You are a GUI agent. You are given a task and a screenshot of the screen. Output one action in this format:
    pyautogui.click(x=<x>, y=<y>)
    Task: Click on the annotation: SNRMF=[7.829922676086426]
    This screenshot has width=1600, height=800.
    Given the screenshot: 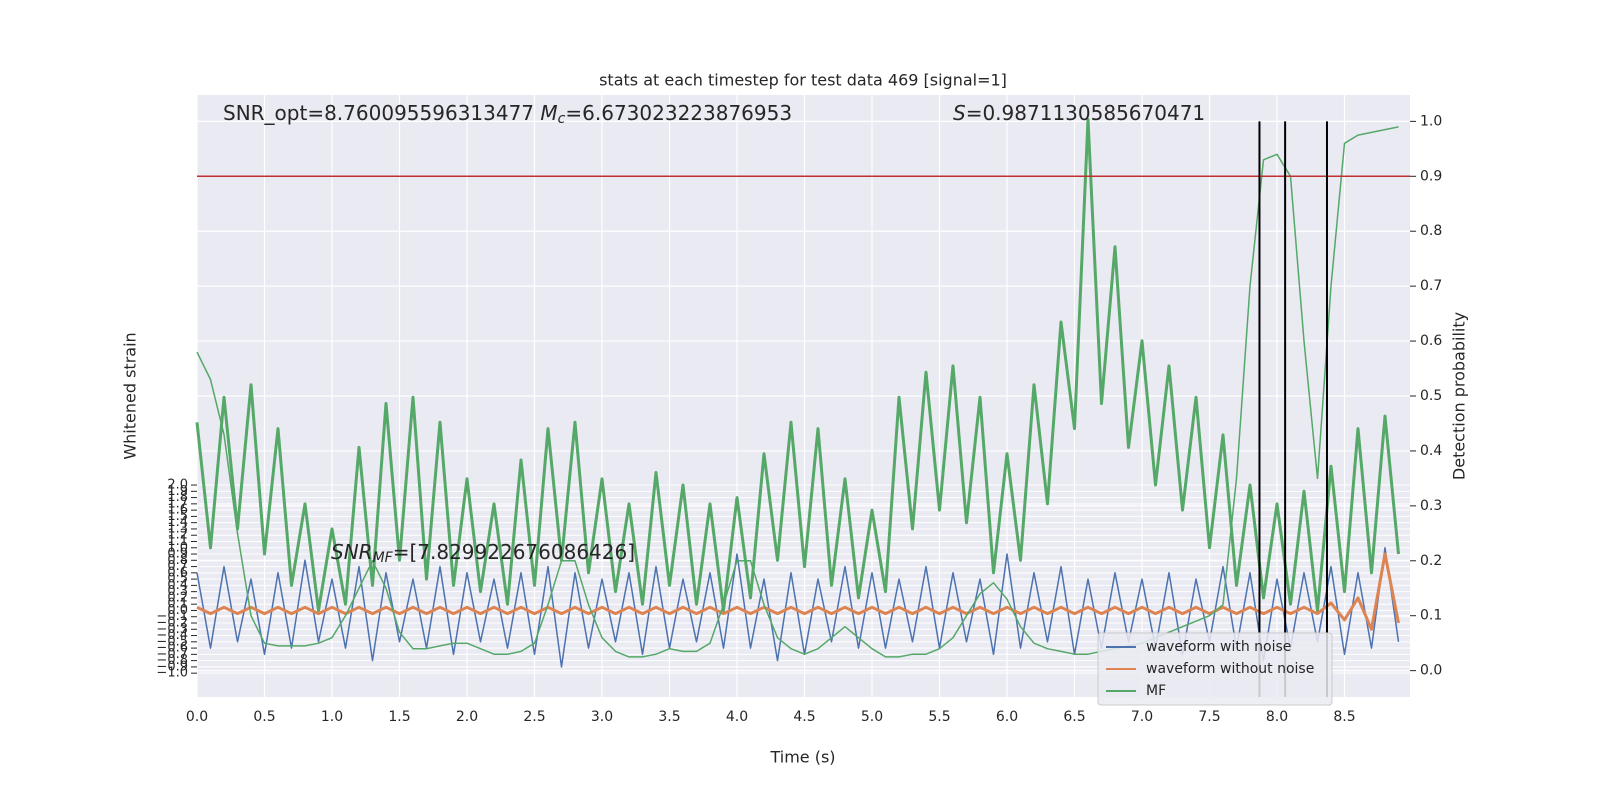 What is the action you would take?
    pyautogui.click(x=483, y=553)
    